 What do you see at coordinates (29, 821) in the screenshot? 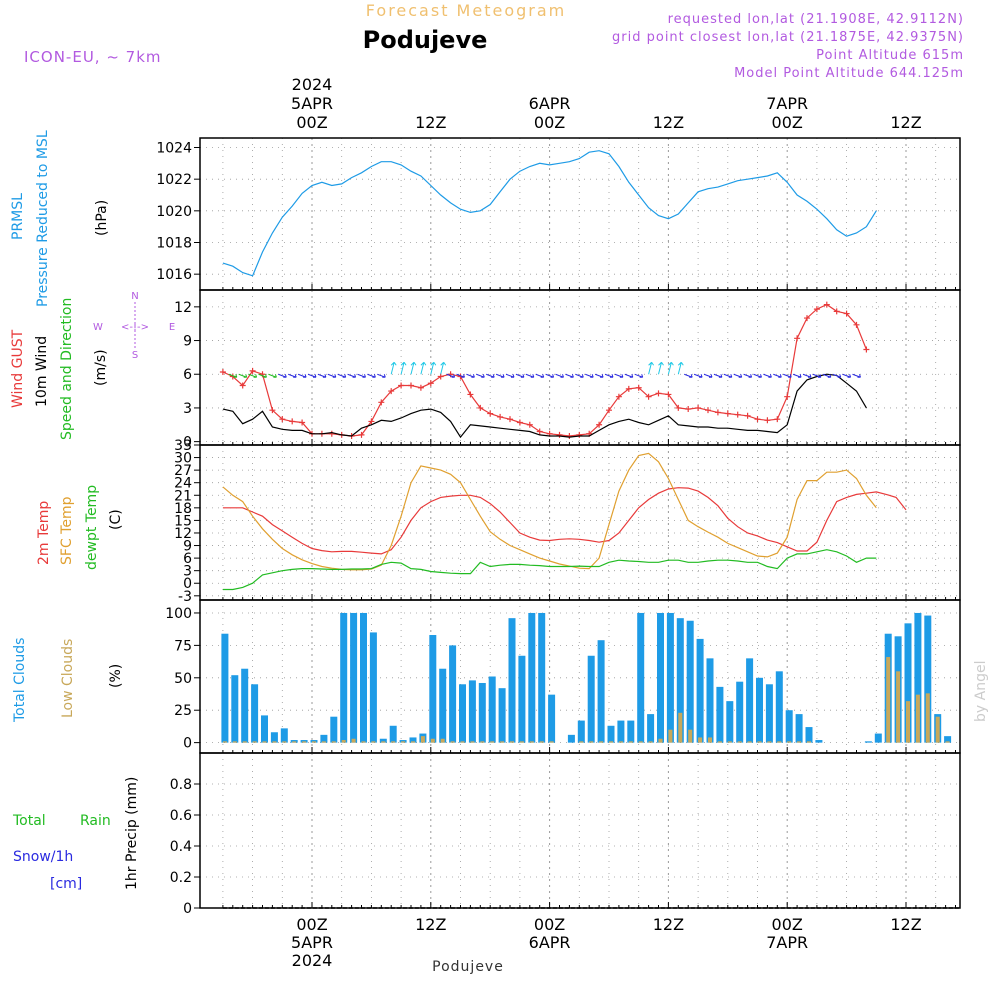
I see `total-label: Total` at bounding box center [29, 821].